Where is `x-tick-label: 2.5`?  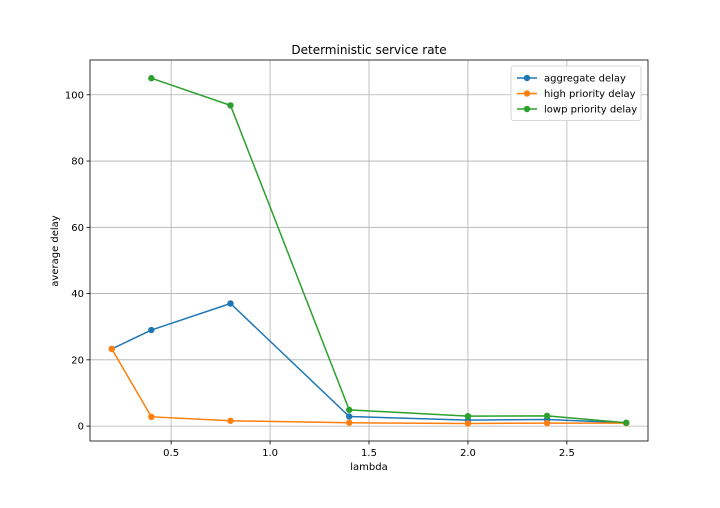
x-tick-label: 2.5 is located at coordinates (567, 453).